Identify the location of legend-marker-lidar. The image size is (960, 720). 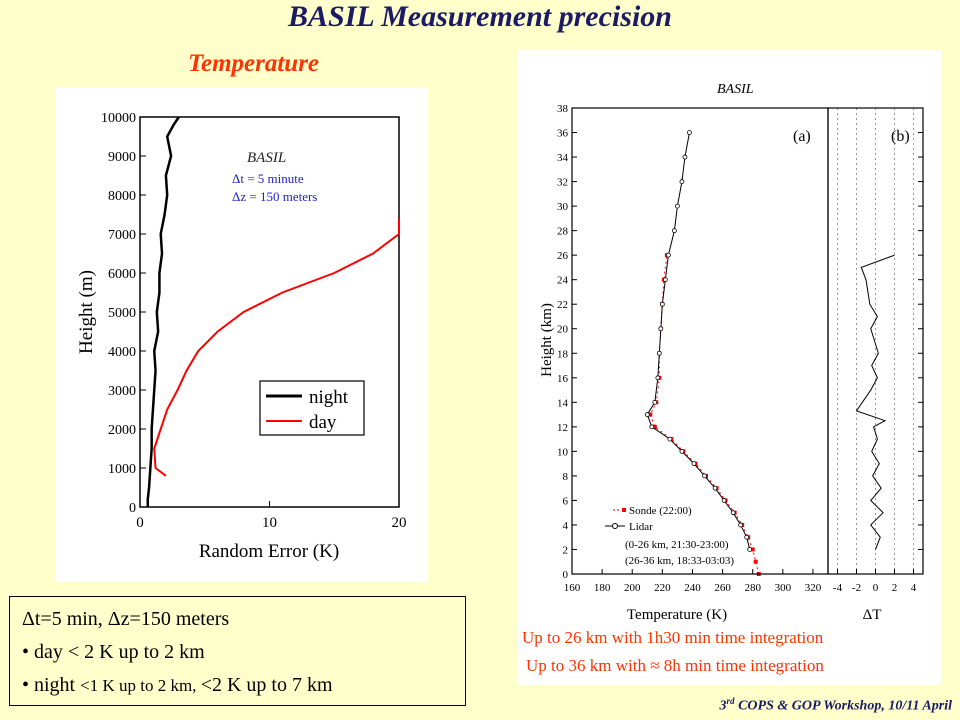
(615, 526).